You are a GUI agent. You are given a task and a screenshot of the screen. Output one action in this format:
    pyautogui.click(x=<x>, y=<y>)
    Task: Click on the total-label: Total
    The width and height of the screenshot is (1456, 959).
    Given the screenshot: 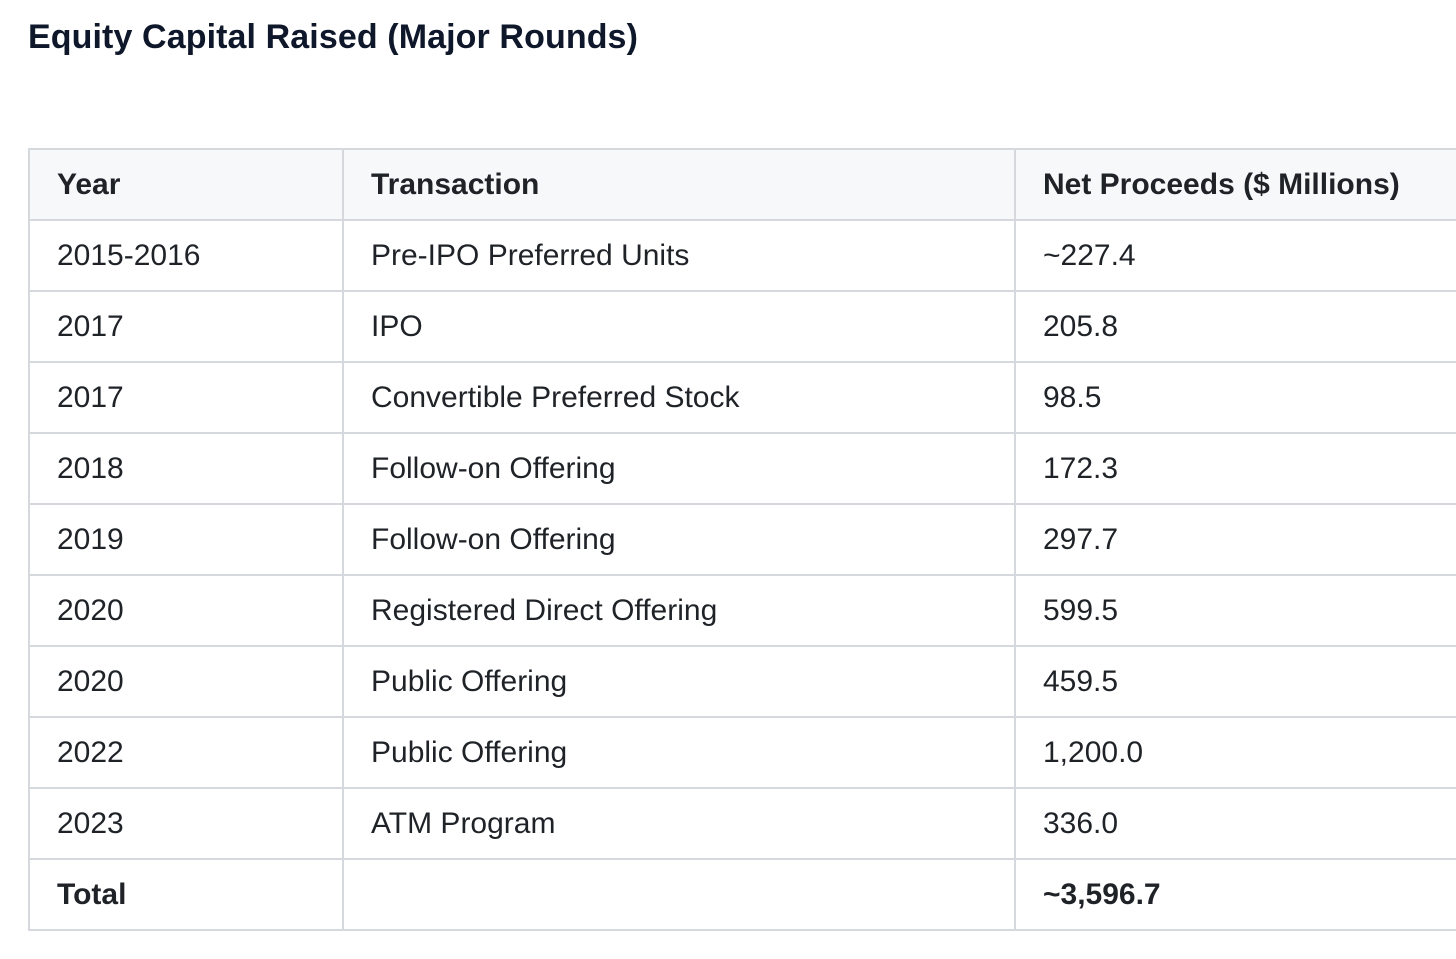 What is the action you would take?
    pyautogui.click(x=186, y=894)
    